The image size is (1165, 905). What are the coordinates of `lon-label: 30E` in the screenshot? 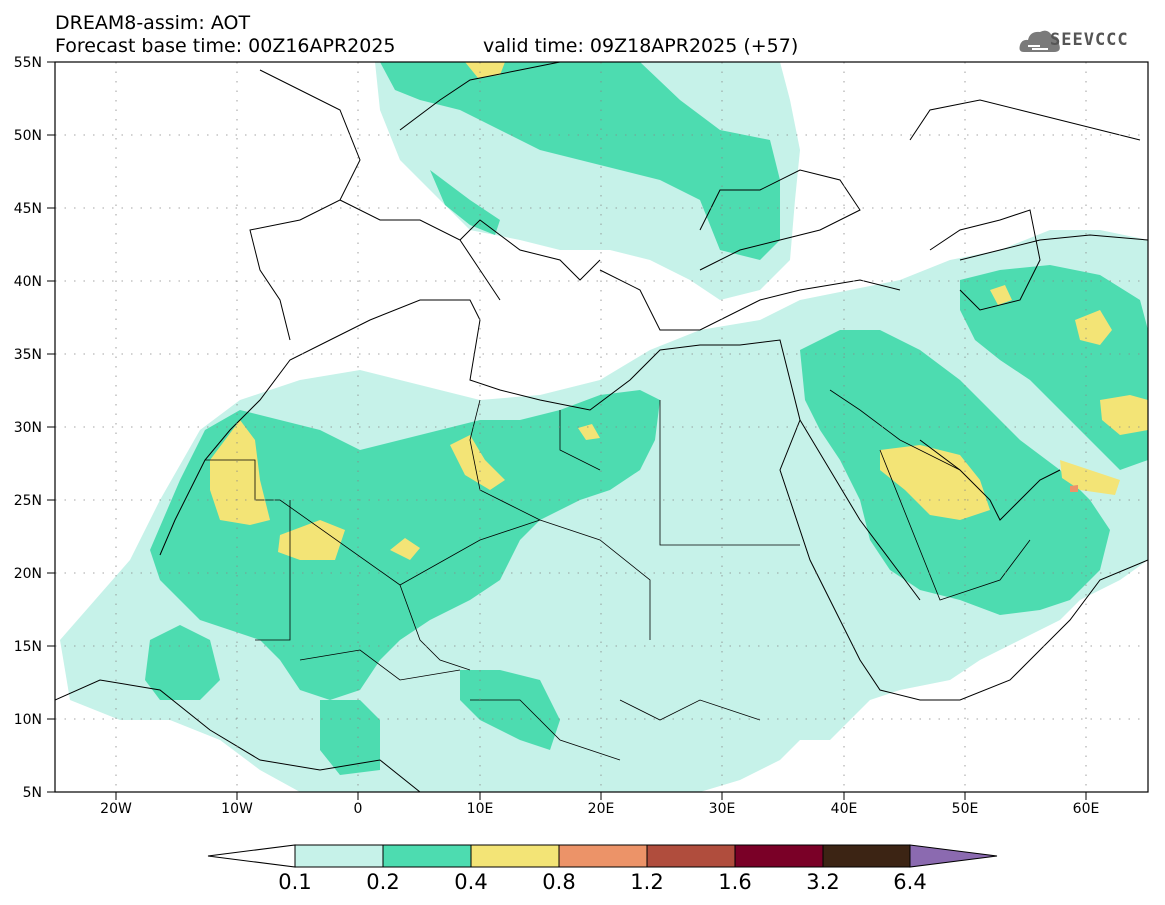 It's located at (722, 809).